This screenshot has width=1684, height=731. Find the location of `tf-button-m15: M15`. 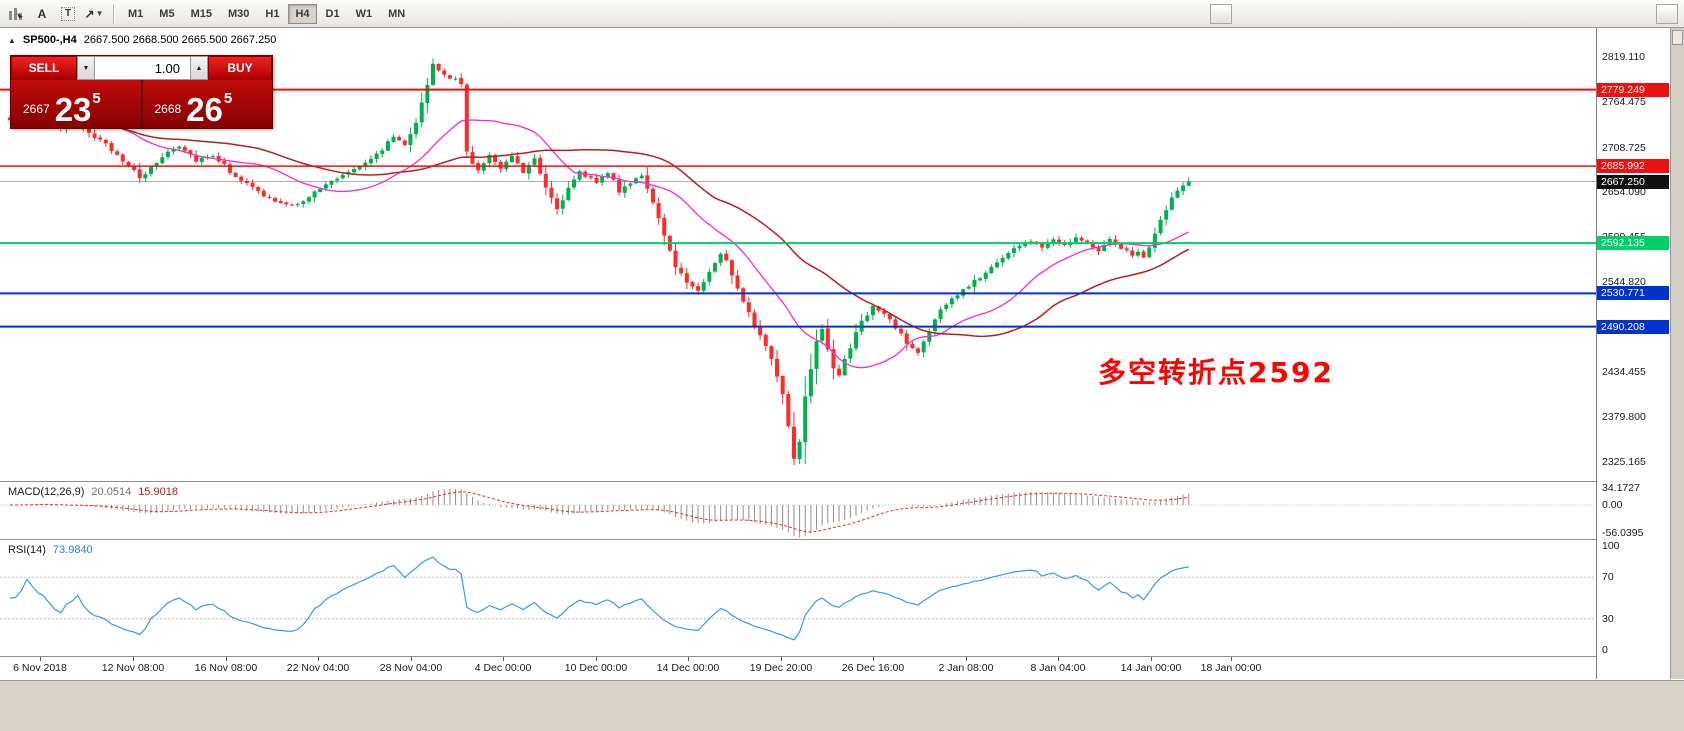

tf-button-m15: M15 is located at coordinates (201, 13).